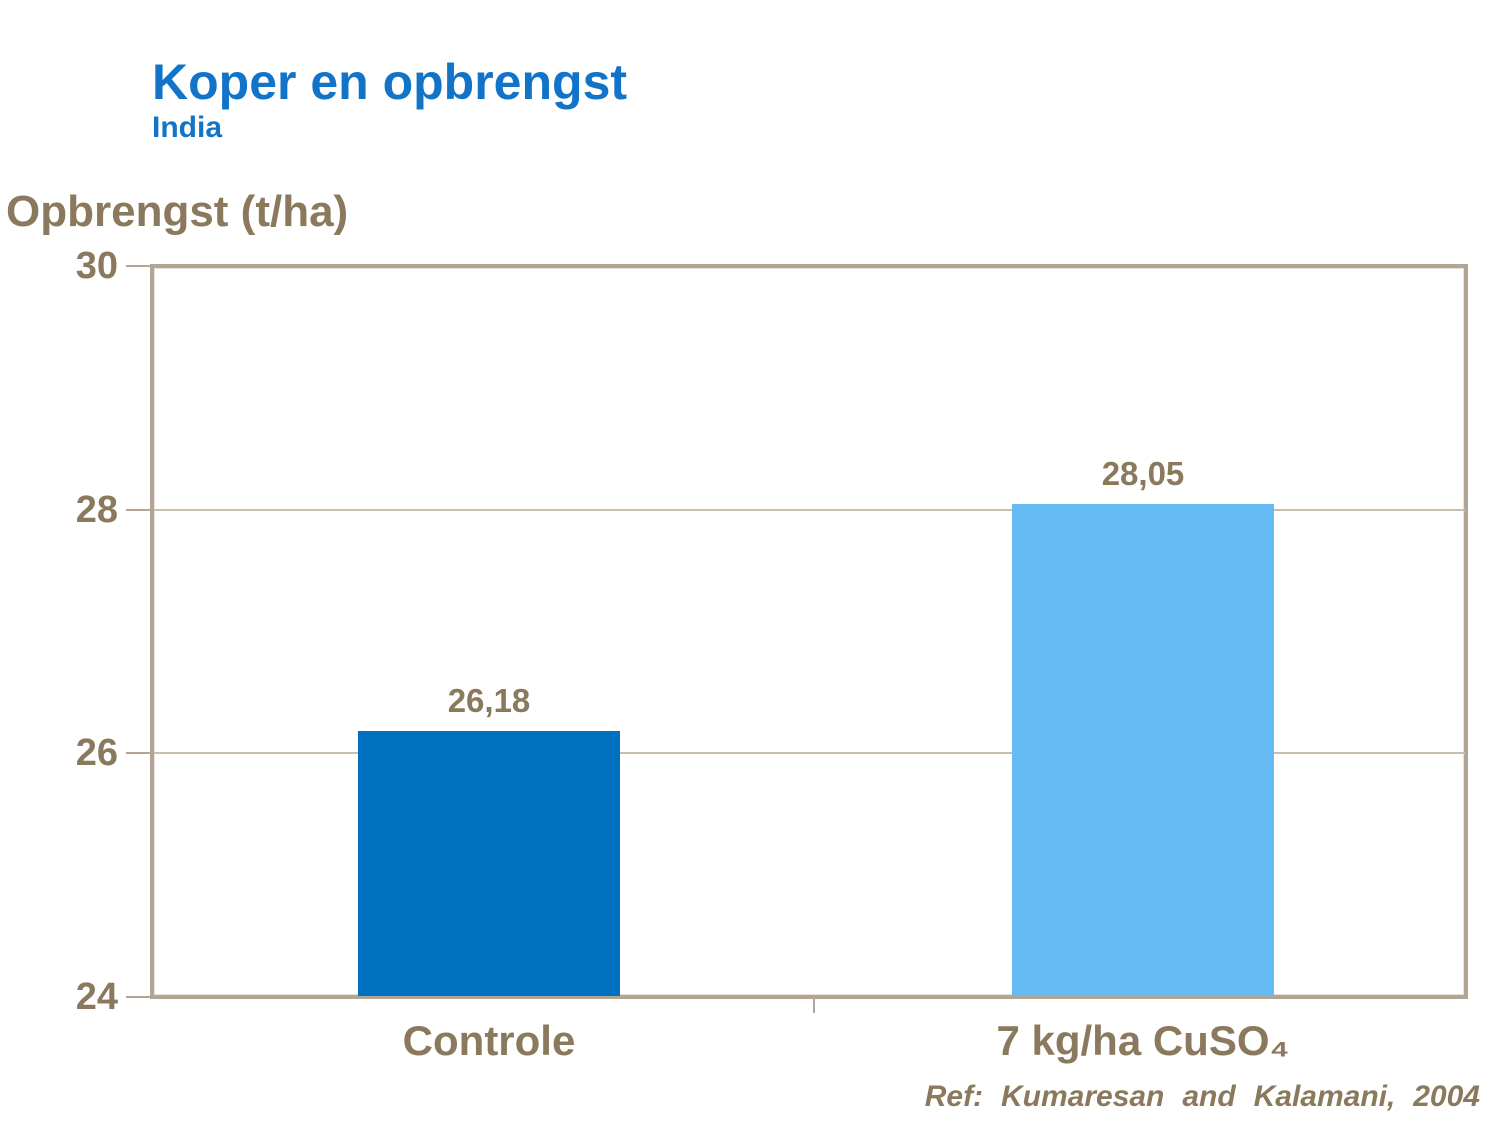 The image size is (1500, 1125). I want to click on bar-controle, so click(489, 863).